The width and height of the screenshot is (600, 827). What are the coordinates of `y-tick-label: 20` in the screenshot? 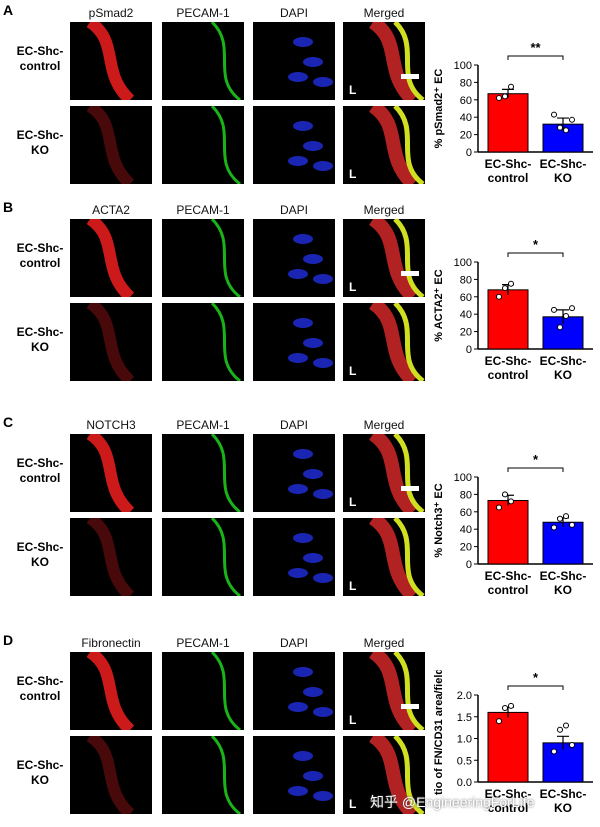 It's located at (466, 548).